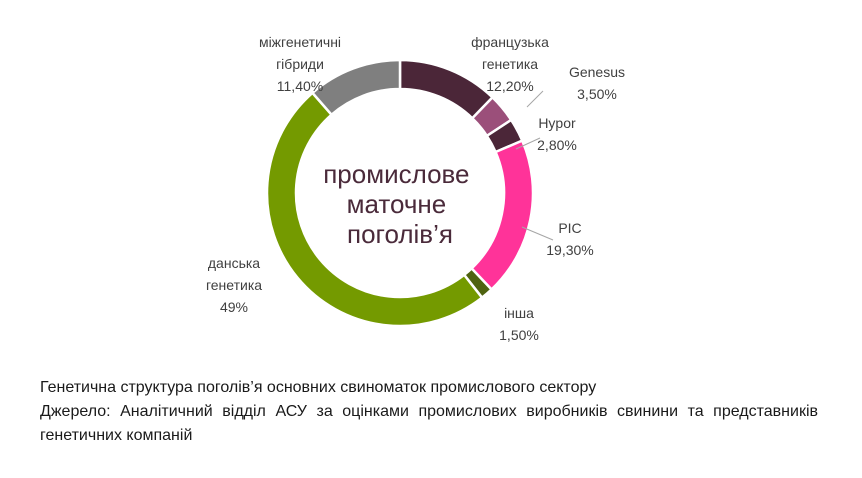  Describe the element at coordinates (397, 204) in the screenshot. I see `center-line-2: маточне` at that location.